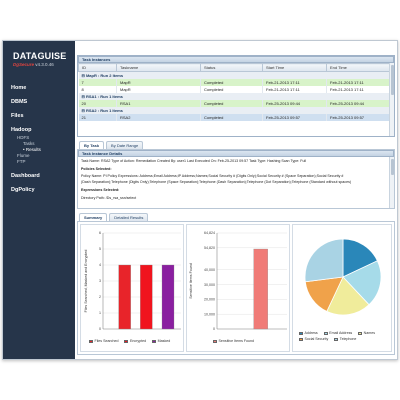 This screenshot has height=400, width=400. What do you see at coordinates (392, 80) in the screenshot?
I see `task-grid-scroll-thumb` at bounding box center [392, 80].